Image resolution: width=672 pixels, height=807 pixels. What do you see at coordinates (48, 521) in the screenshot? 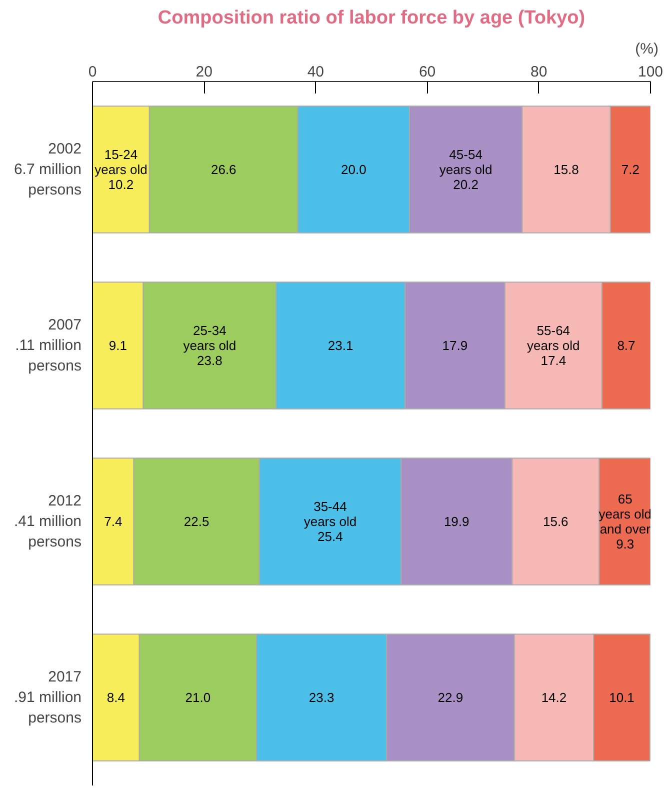
I see `y-tick-label: 2012 .41 million persons` at bounding box center [48, 521].